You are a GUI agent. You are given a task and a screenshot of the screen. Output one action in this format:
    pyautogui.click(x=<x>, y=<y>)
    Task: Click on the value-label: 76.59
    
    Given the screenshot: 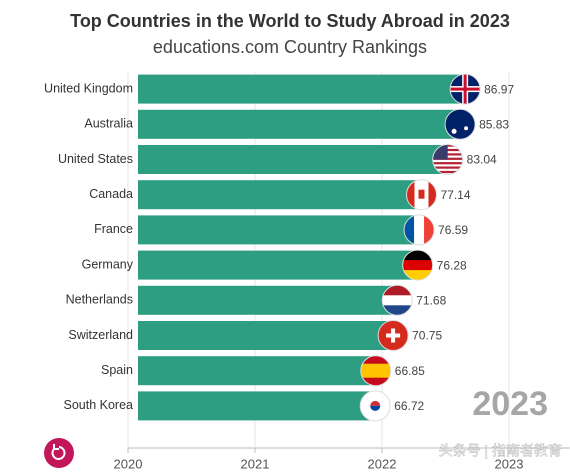 What is the action you would take?
    pyautogui.click(x=453, y=230)
    